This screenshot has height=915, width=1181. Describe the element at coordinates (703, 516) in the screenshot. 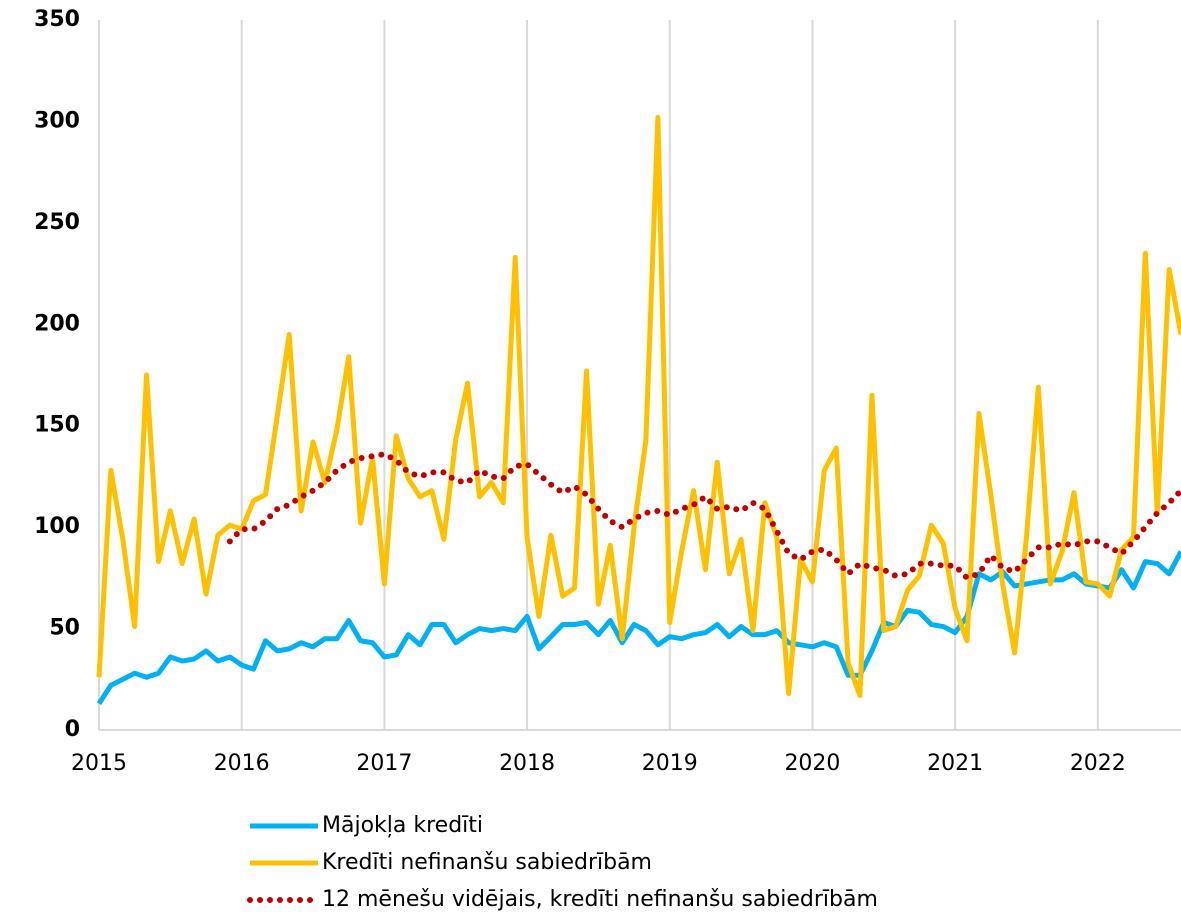

I see `line-series` at that location.